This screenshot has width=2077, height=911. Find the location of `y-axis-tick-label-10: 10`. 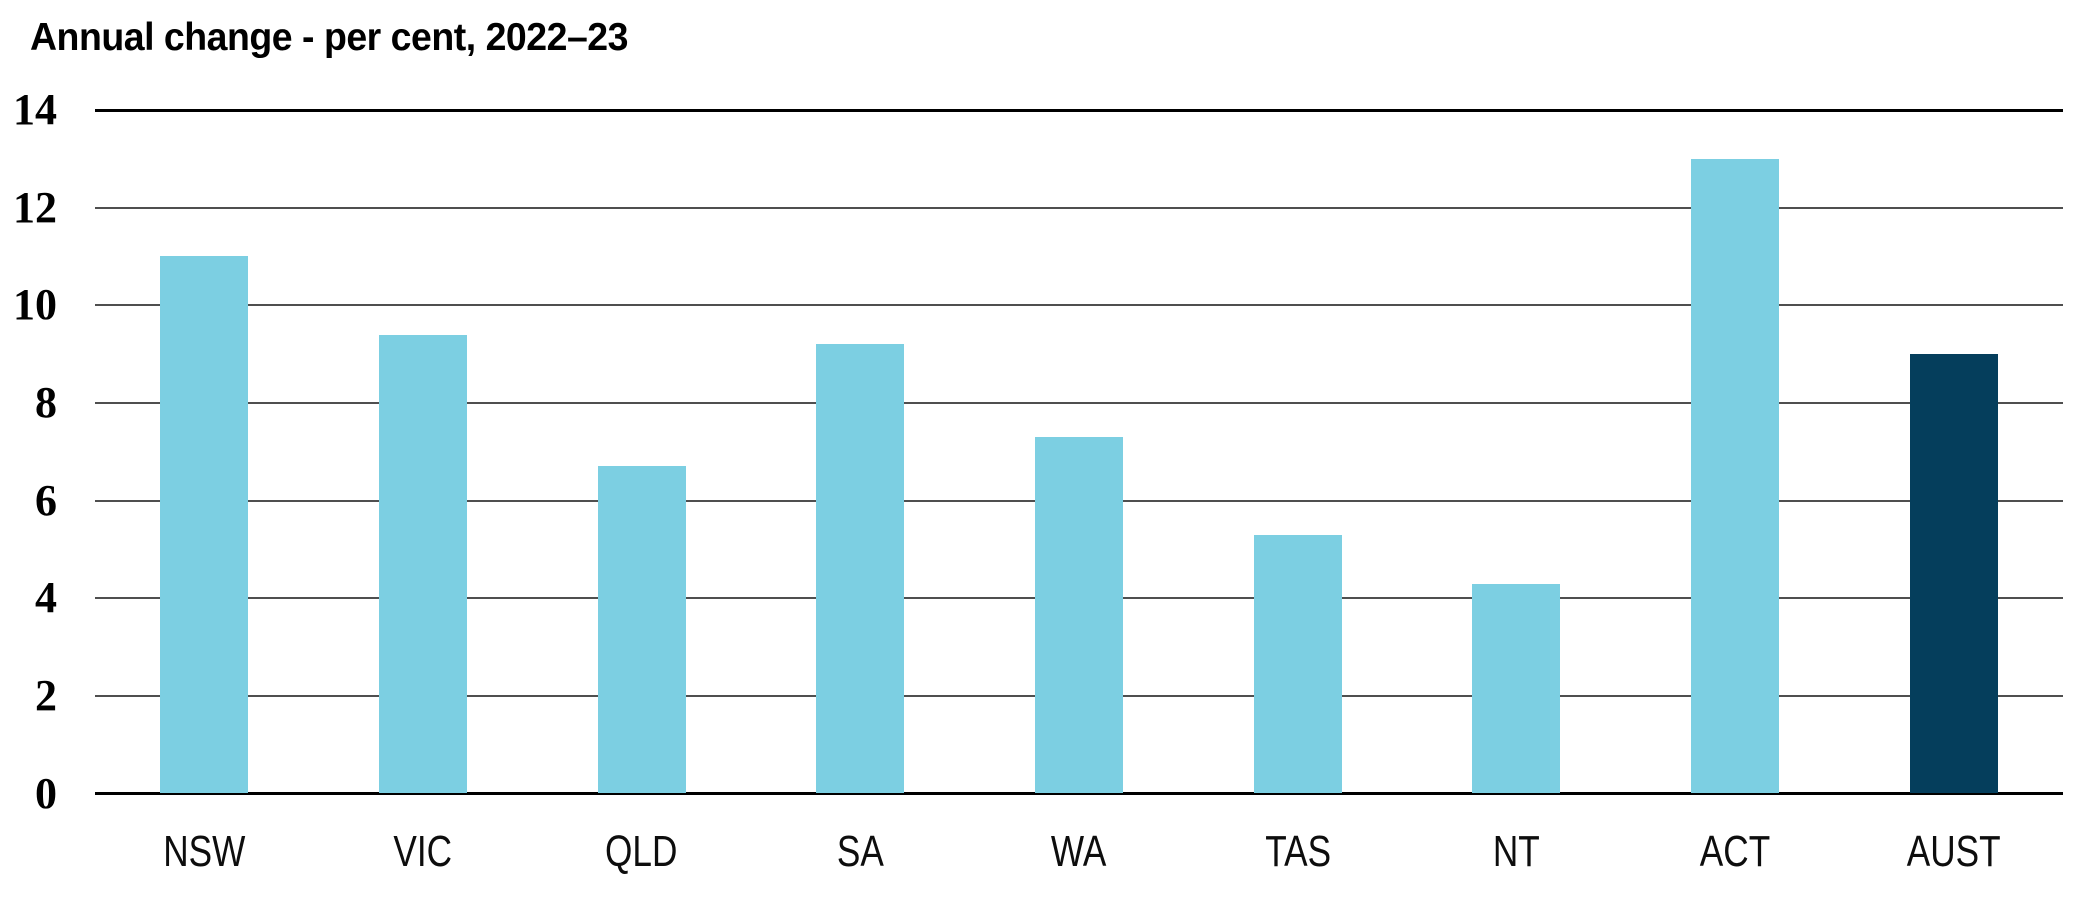

y-axis-tick-label-10: 10 is located at coordinates (35, 305).